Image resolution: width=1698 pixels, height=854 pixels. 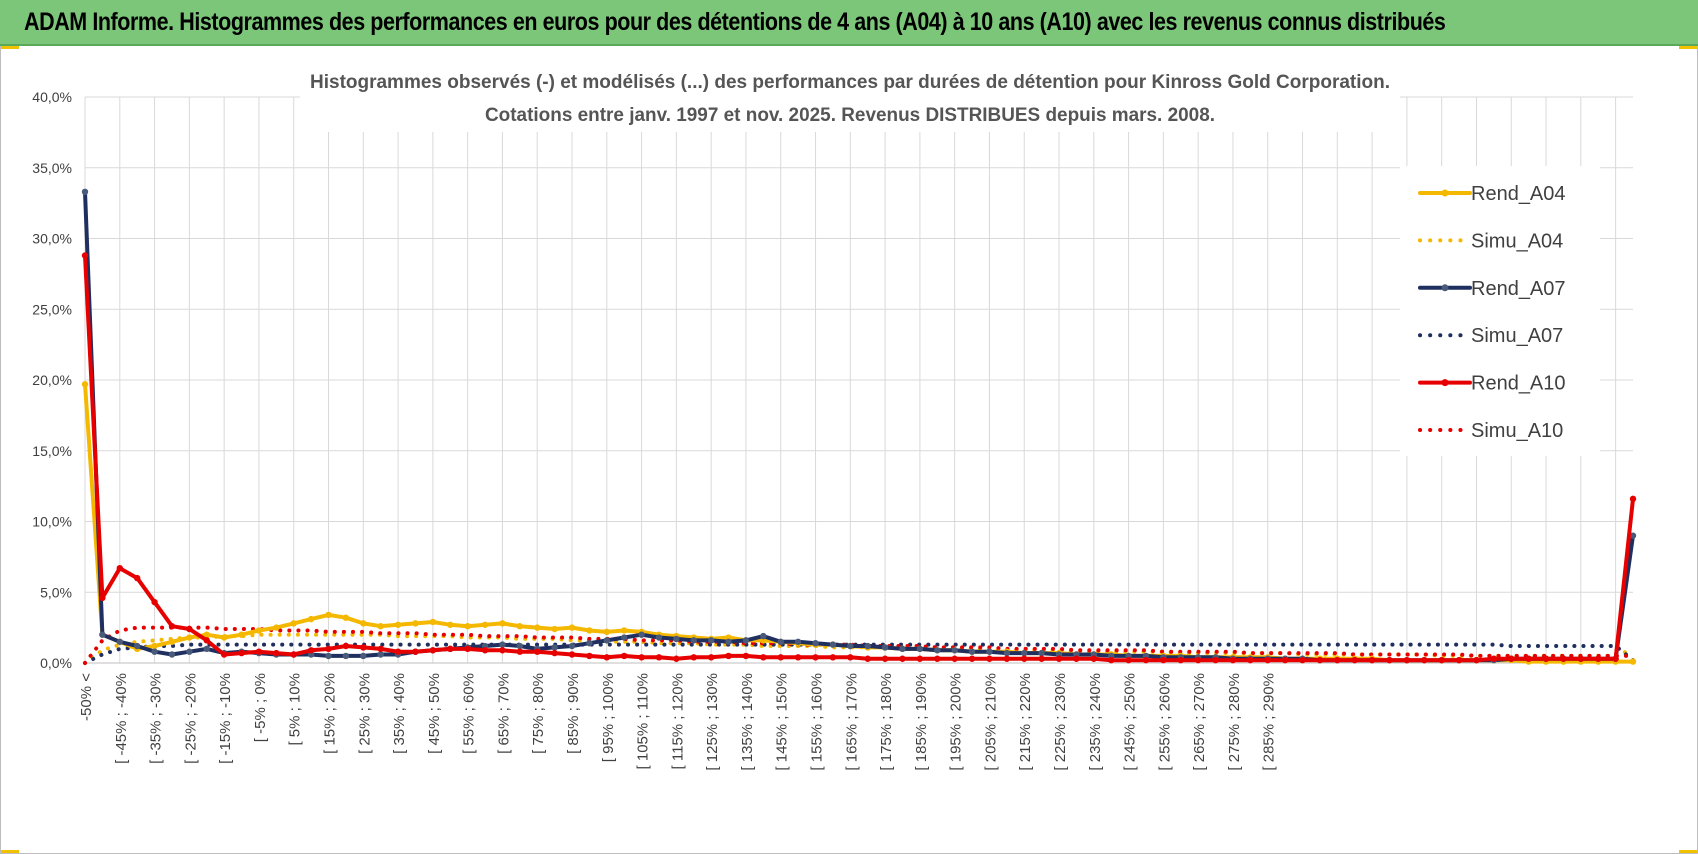 I want to click on y-tick-label: 10,0%, so click(x=52, y=522).